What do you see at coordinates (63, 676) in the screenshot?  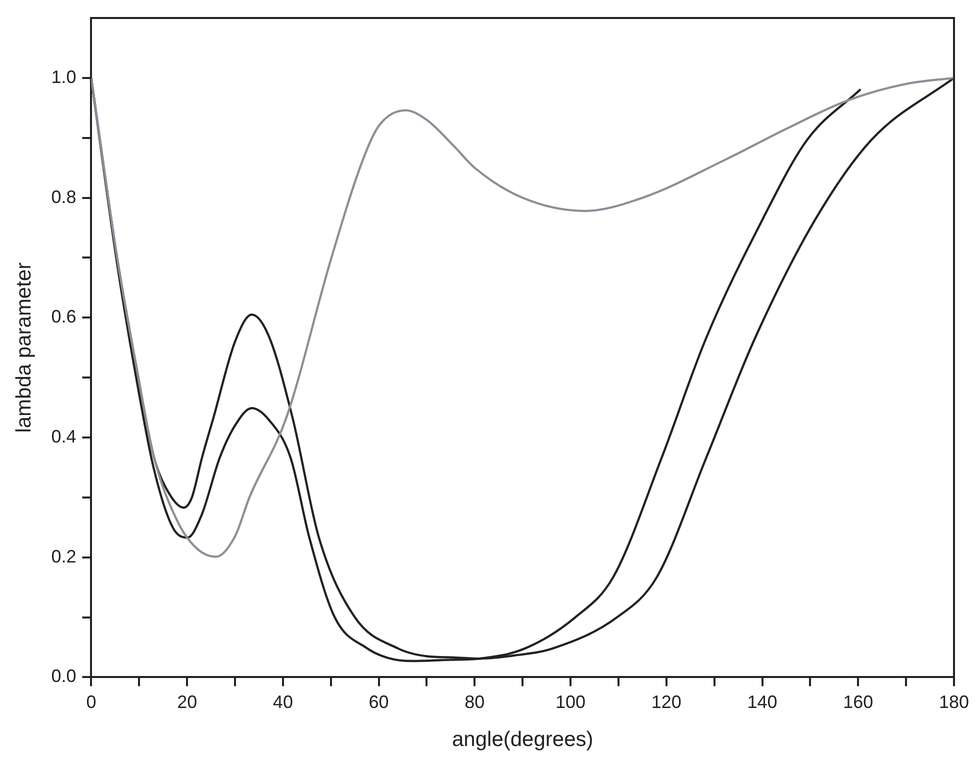 I see `y-tick-label: 0.0` at bounding box center [63, 676].